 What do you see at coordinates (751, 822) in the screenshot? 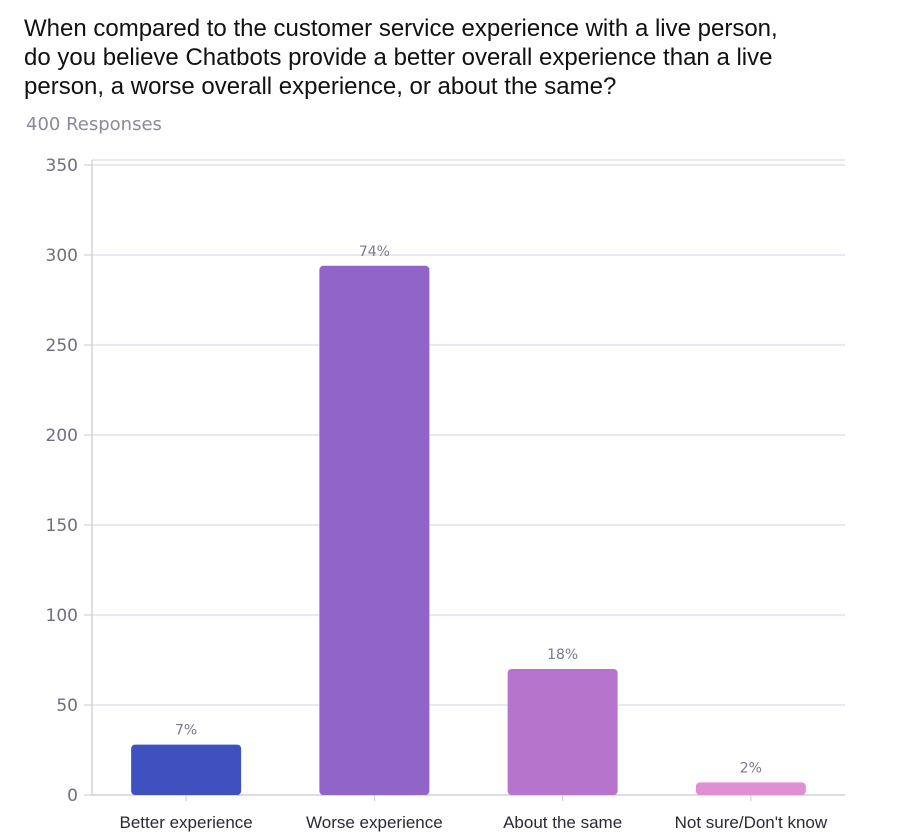
I see `x-tick-label: Not sure/Don't know` at bounding box center [751, 822].